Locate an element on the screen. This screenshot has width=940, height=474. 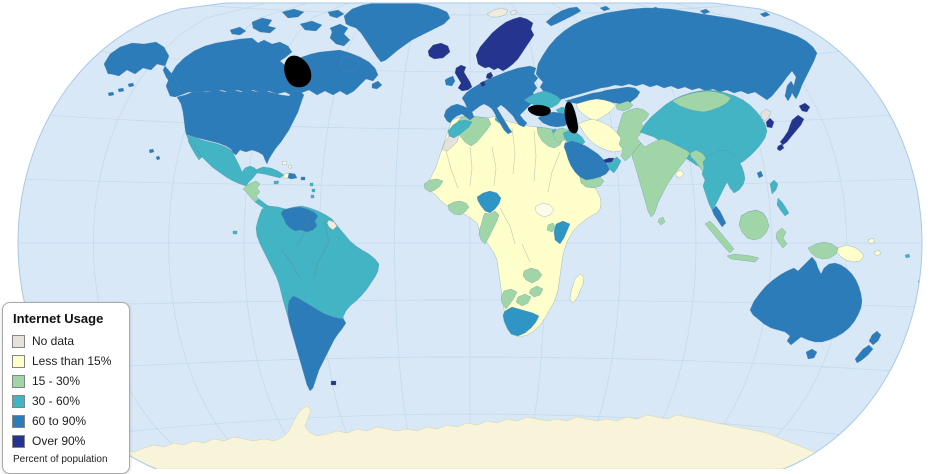
legend-item-over-90: Over 90% is located at coordinates (66, 441).